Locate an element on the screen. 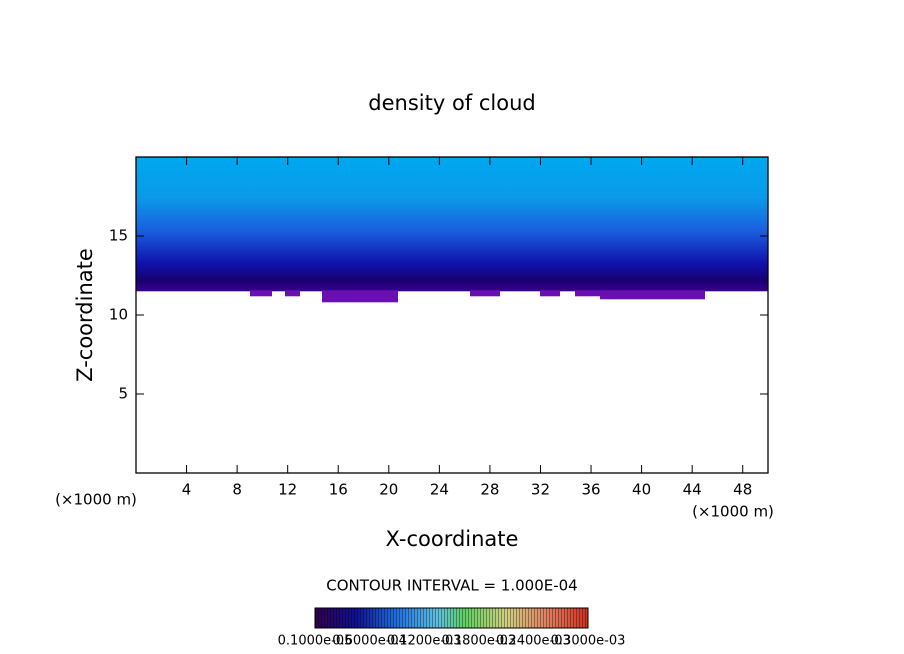 This screenshot has height=654, width=904. colorbar-label: 0.2400e-03 is located at coordinates (533, 641).